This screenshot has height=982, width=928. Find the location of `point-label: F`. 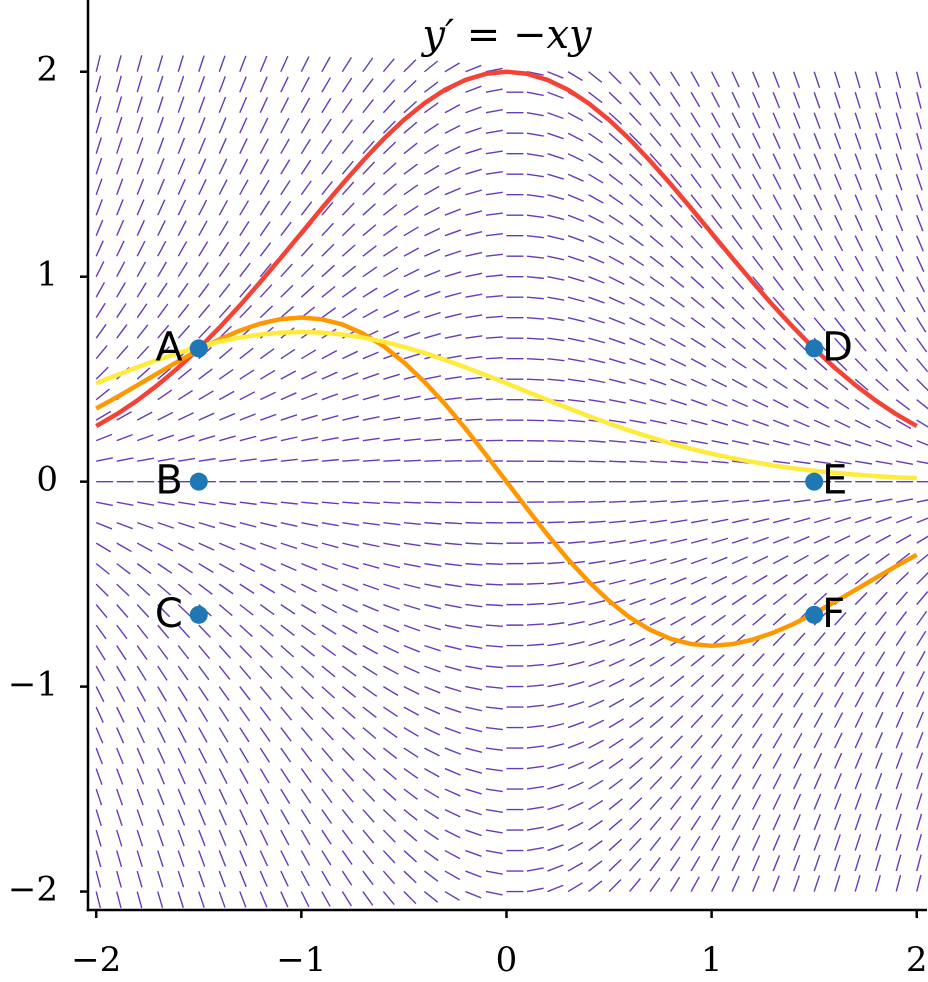

point-label: F is located at coordinates (833, 614).